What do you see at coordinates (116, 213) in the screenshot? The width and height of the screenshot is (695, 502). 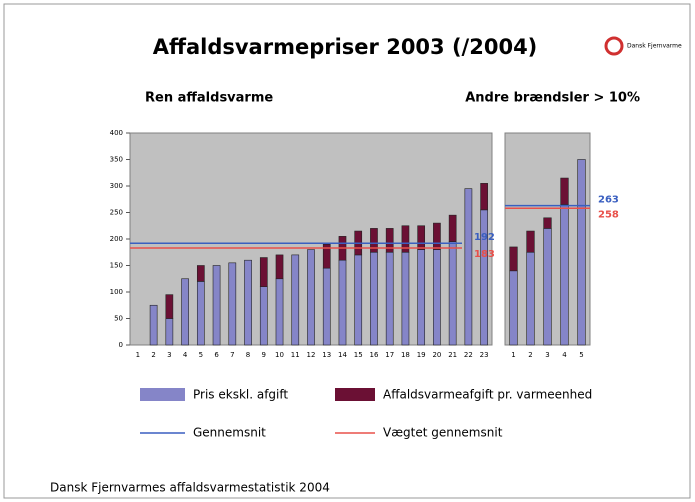 I see `y-tick-label: 250` at bounding box center [116, 213].